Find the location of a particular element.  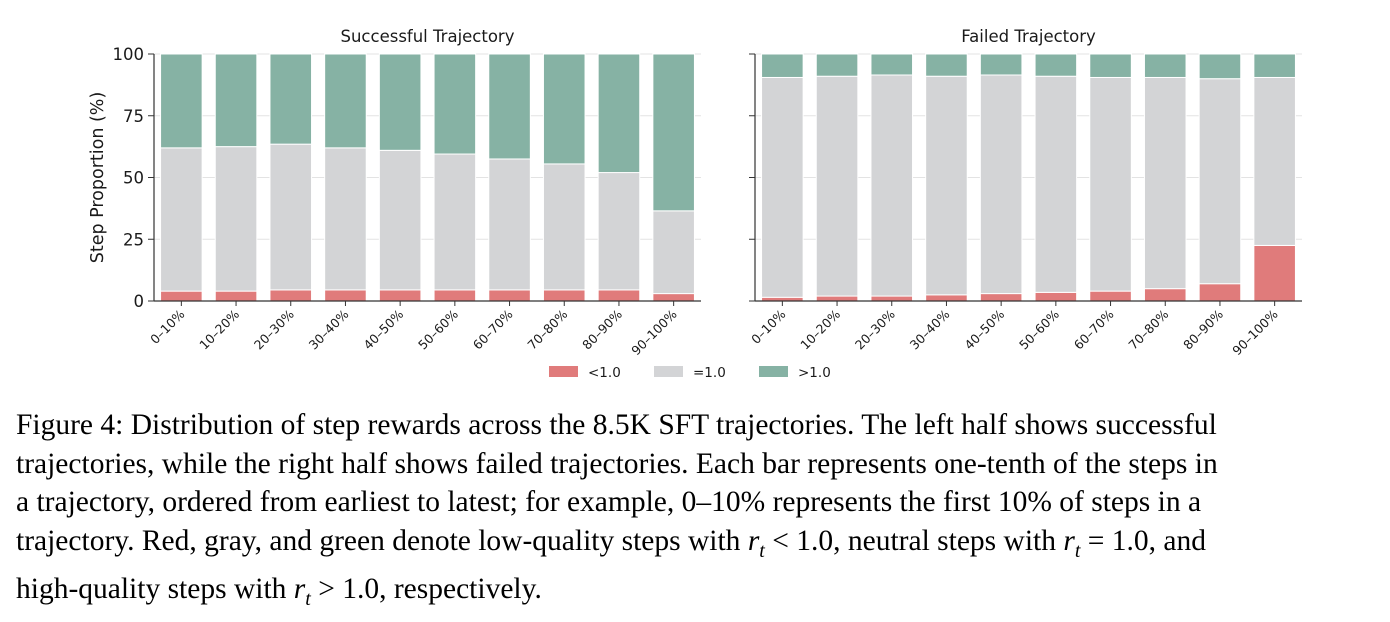

legend: <1.0 =1.0 >1.0 is located at coordinates (690, 373).